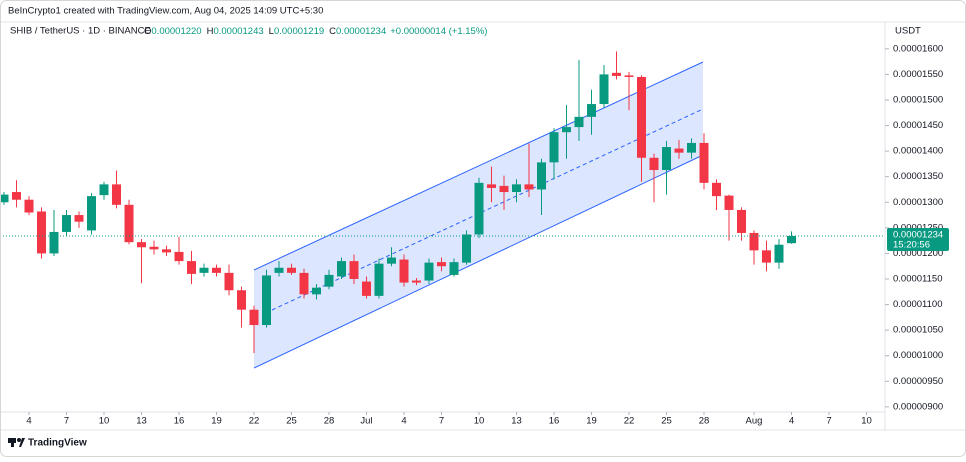 This screenshot has width=966, height=462. I want to click on brand-logo, so click(16, 442).